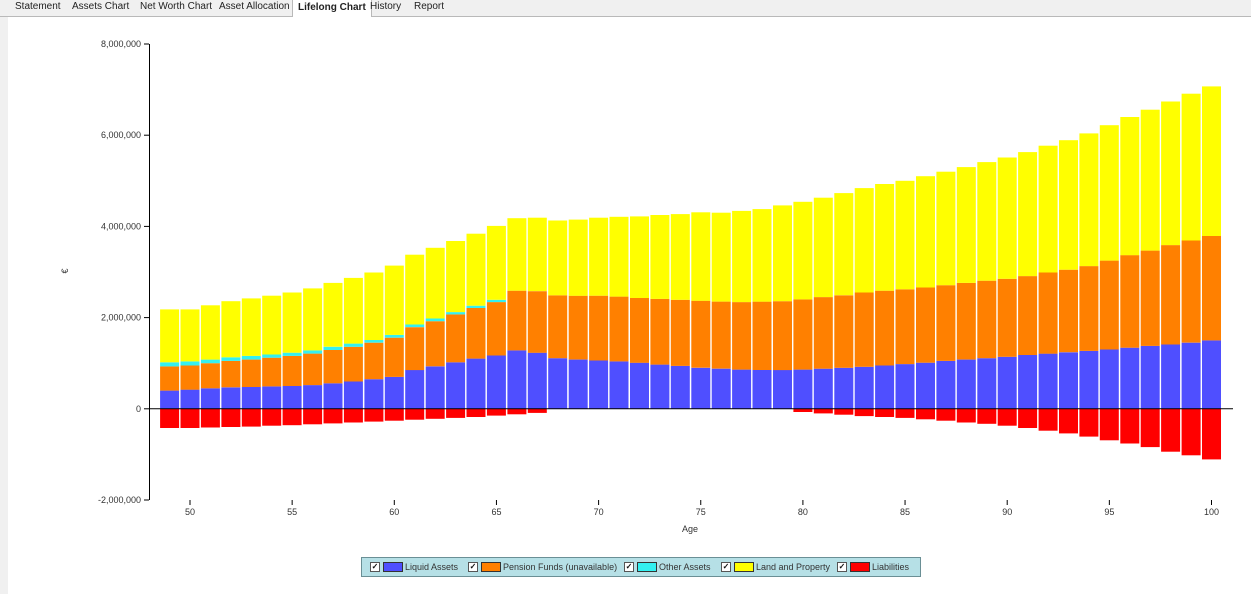  I want to click on tab-lifelong-chart: Lifelong Chart, so click(332, 8).